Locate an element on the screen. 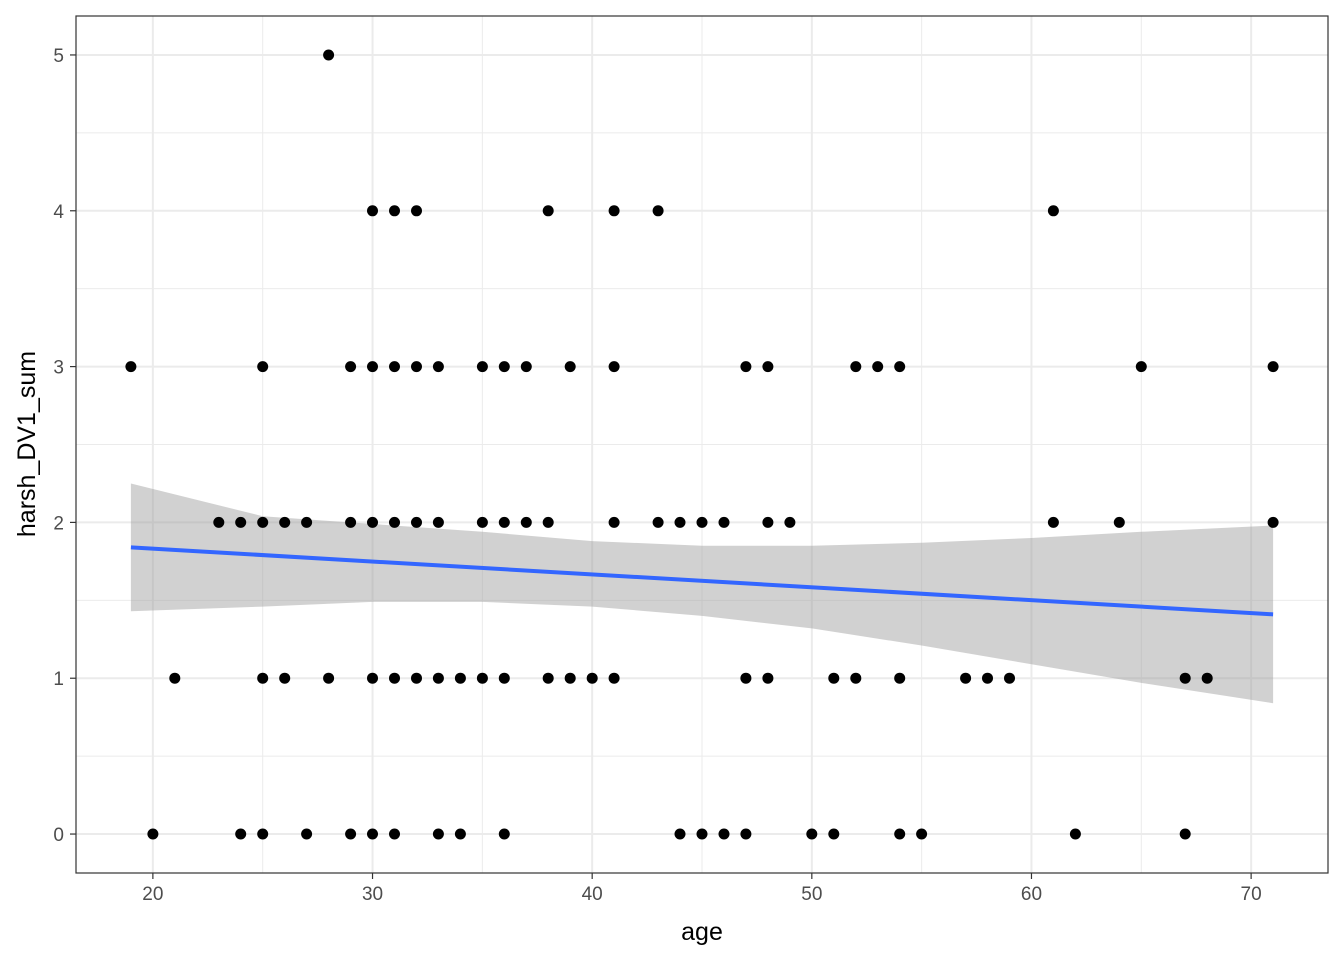  regression-line is located at coordinates (702, 581).